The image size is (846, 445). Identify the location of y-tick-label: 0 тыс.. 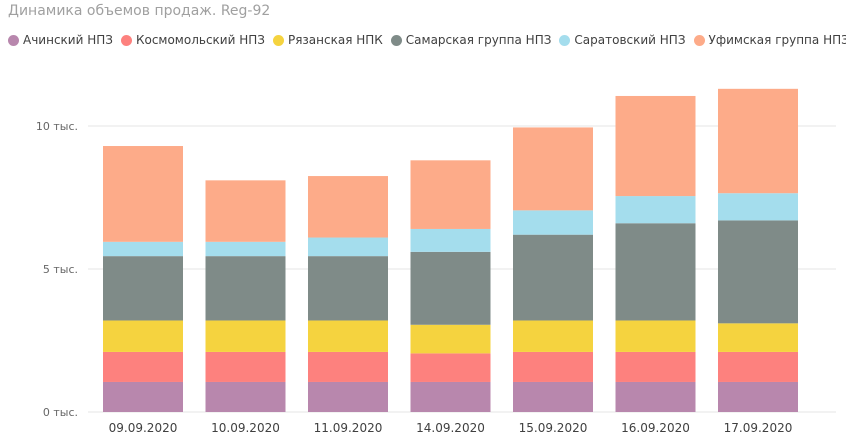
(60, 412).